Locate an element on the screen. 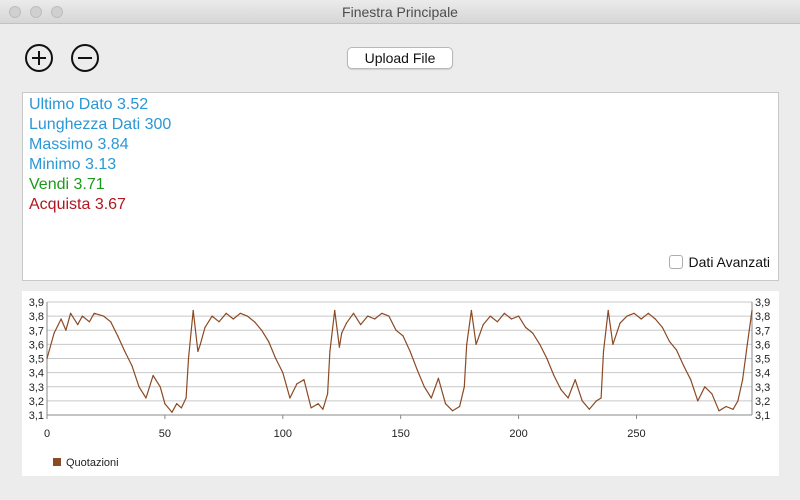  y-tick-label-right: 3,2 is located at coordinates (762, 402).